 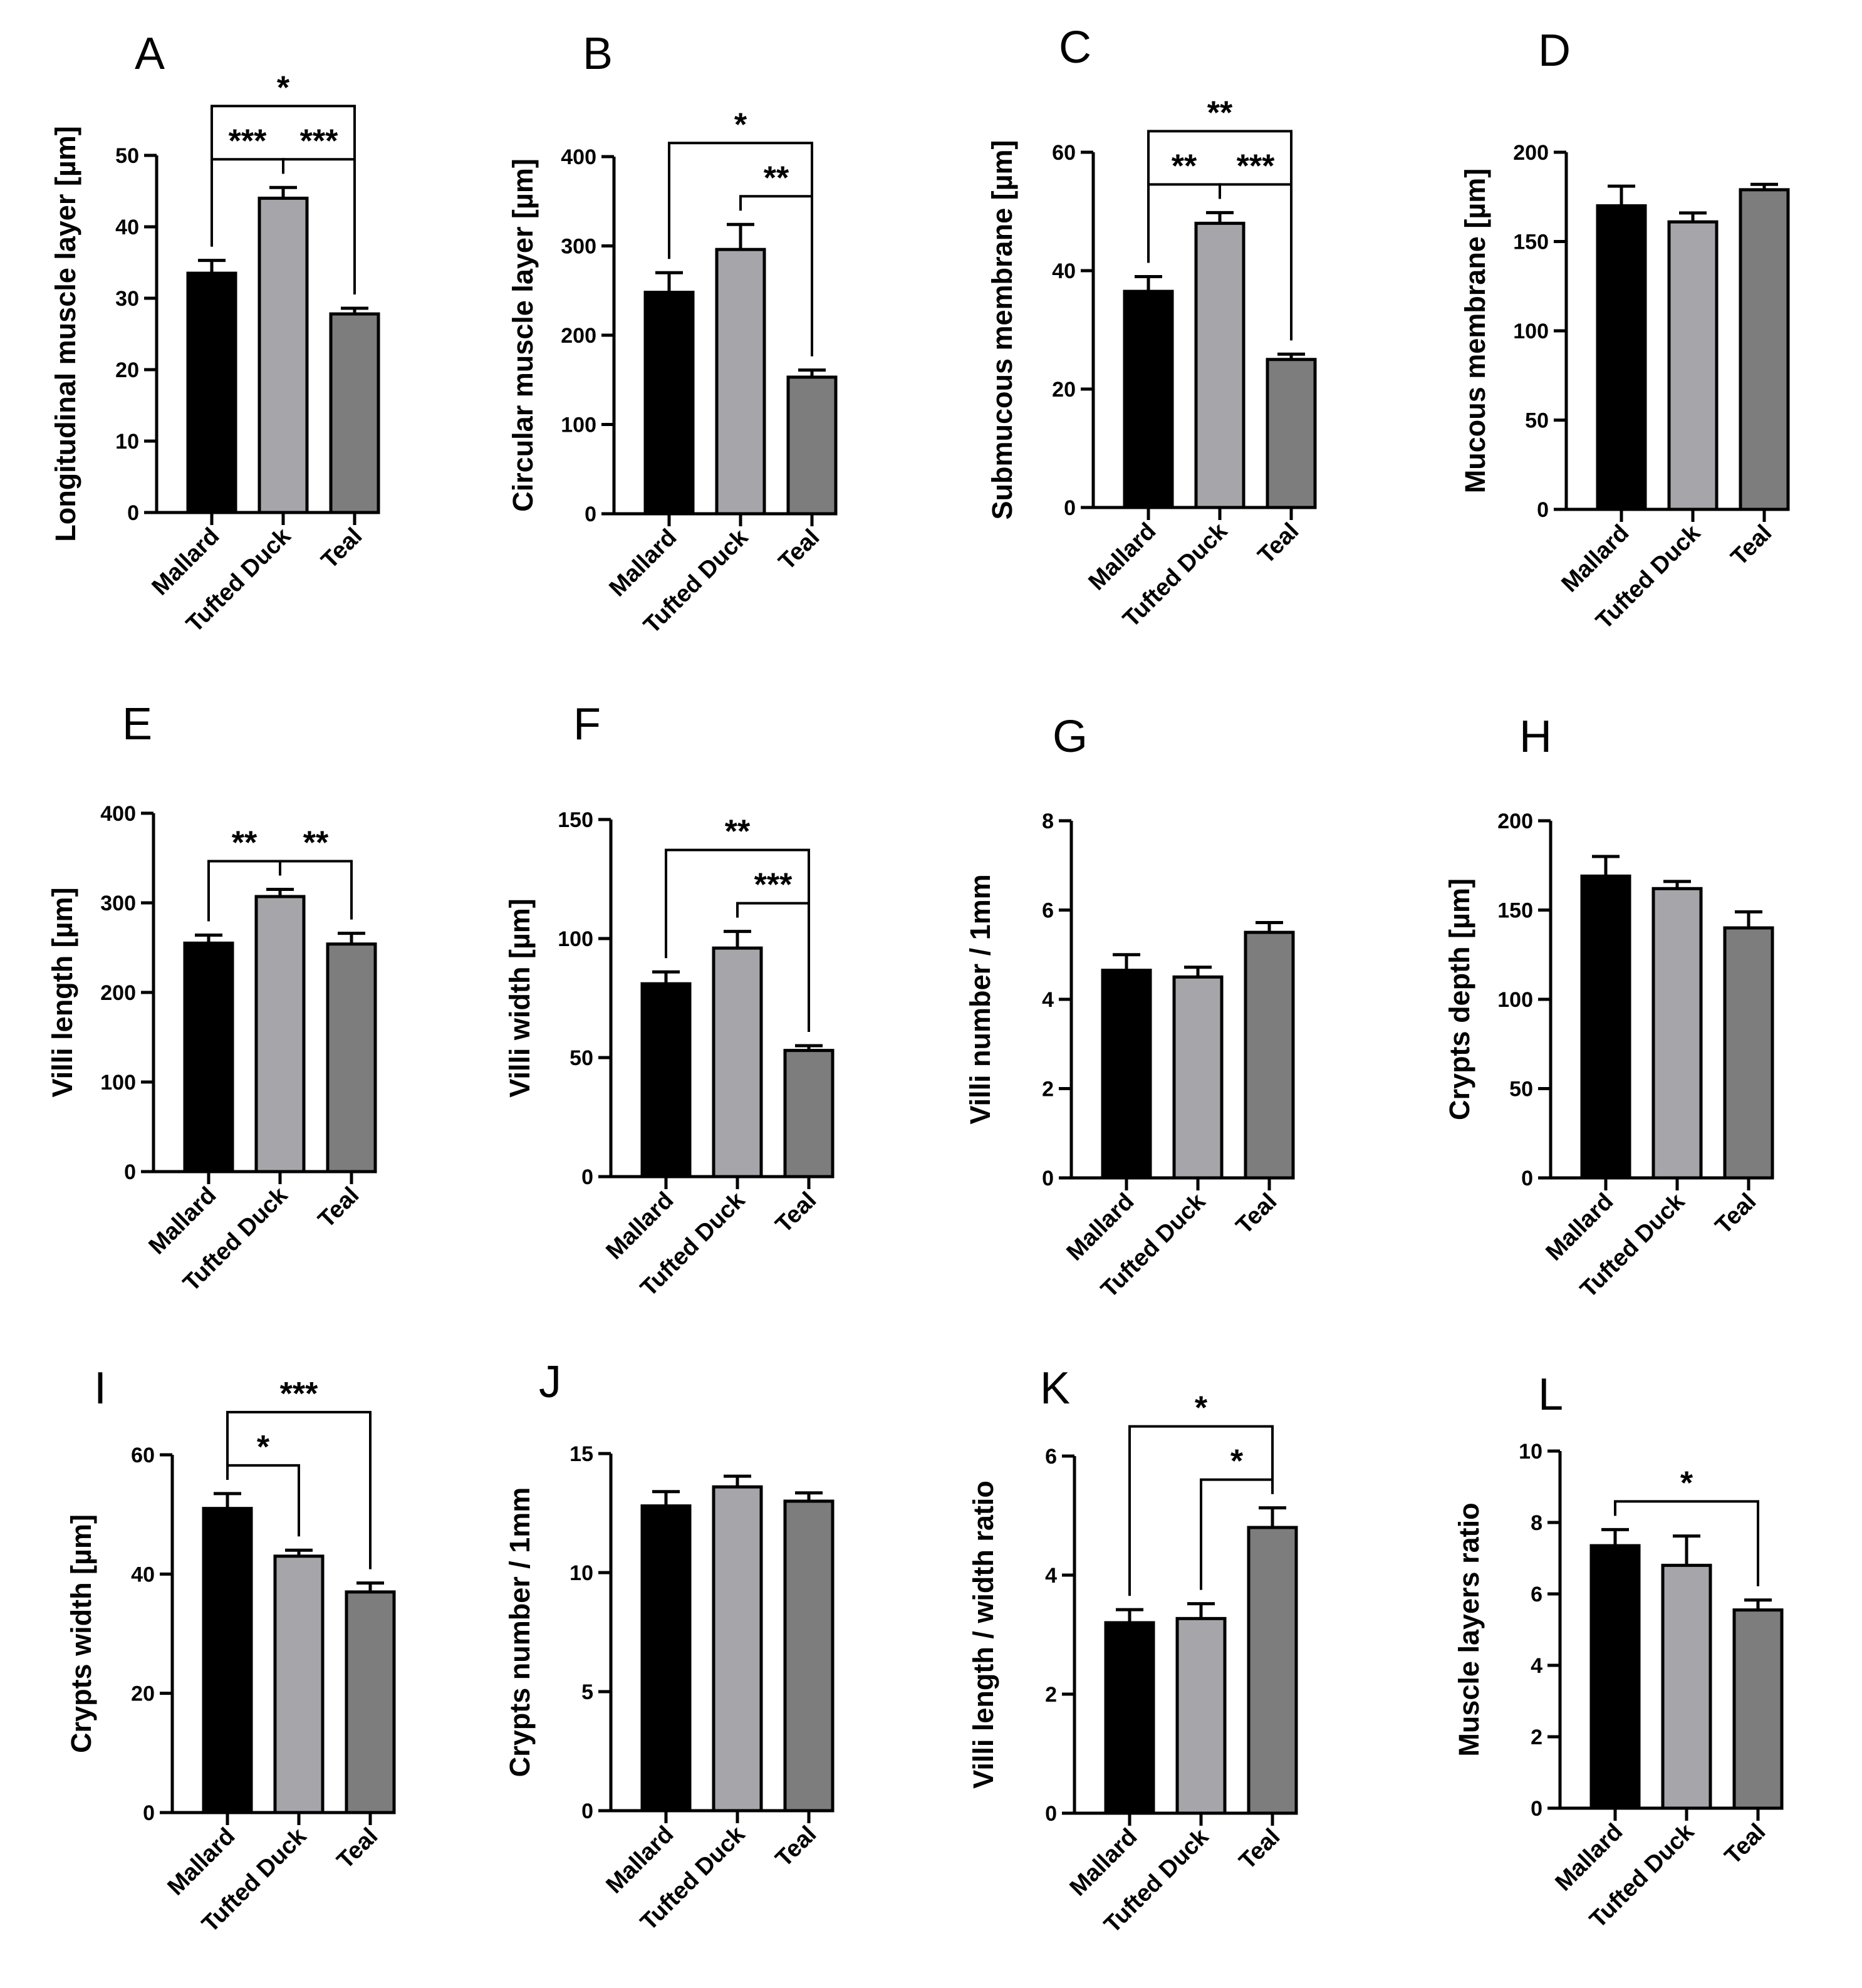 I want to click on y-axis-label: Villi width [µm], so click(x=520, y=998).